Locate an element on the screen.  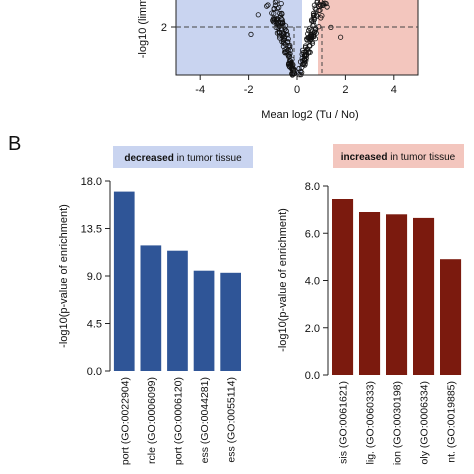
decreased-y-tick-label: 18.0 is located at coordinates (91, 182).